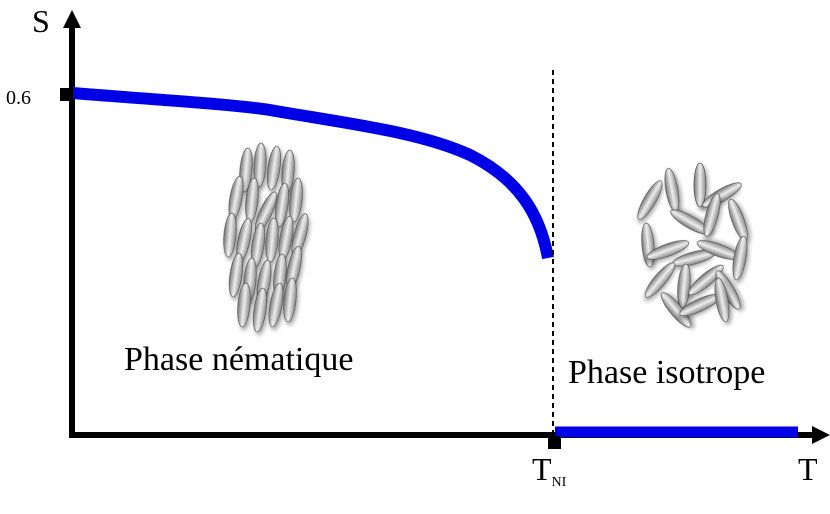 This screenshot has height=514, width=830. What do you see at coordinates (559, 482) in the screenshot?
I see `transition-subscript: NI` at bounding box center [559, 482].